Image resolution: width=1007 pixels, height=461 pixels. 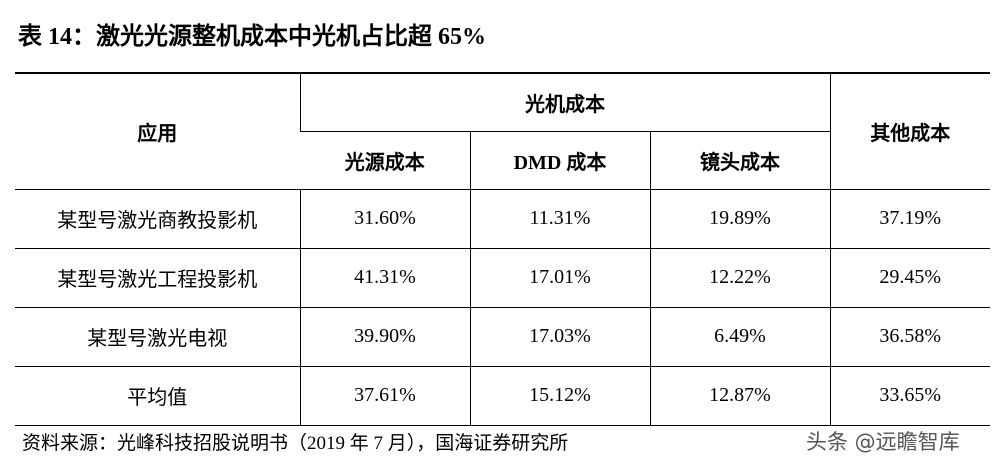 I want to click on table-cell: 29.45%, so click(x=909, y=277).